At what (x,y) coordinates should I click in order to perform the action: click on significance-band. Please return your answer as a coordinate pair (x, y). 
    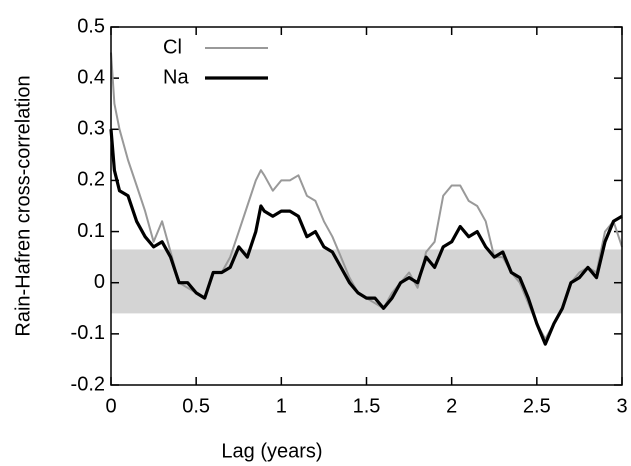
    Looking at the image, I should click on (366, 281).